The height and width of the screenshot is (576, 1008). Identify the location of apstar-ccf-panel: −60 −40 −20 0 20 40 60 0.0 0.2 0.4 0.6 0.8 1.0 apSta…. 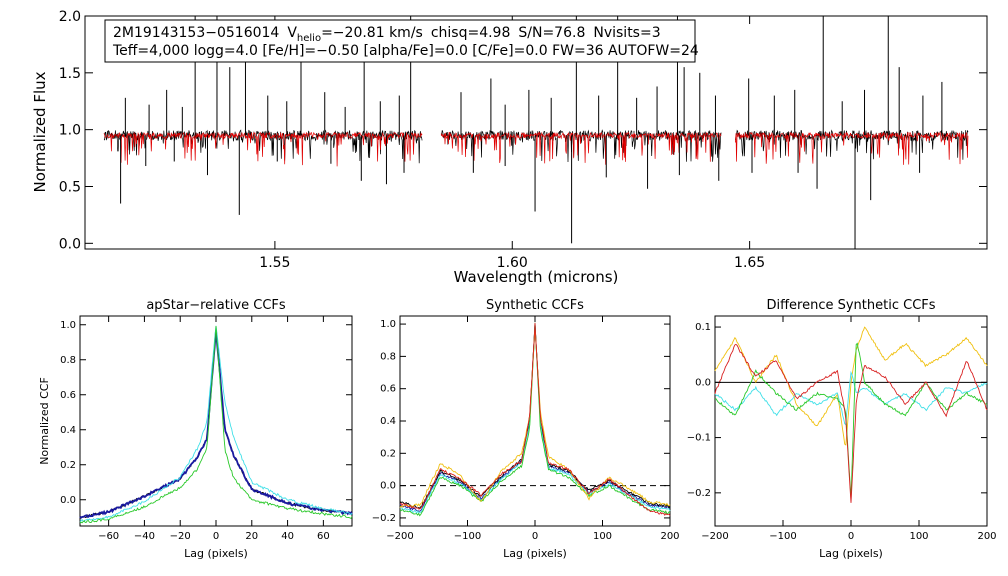
(195, 429).